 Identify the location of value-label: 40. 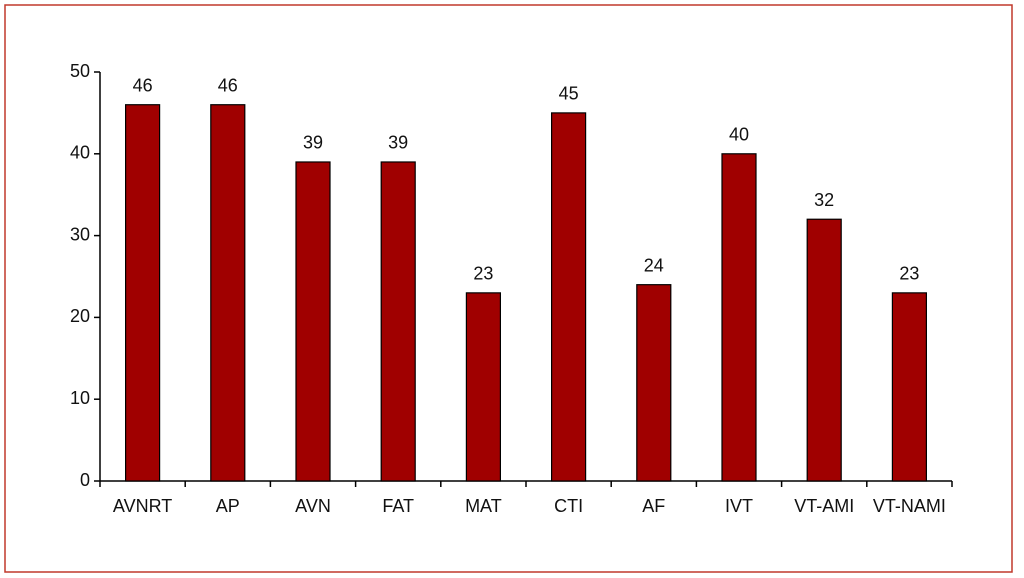
(739, 135).